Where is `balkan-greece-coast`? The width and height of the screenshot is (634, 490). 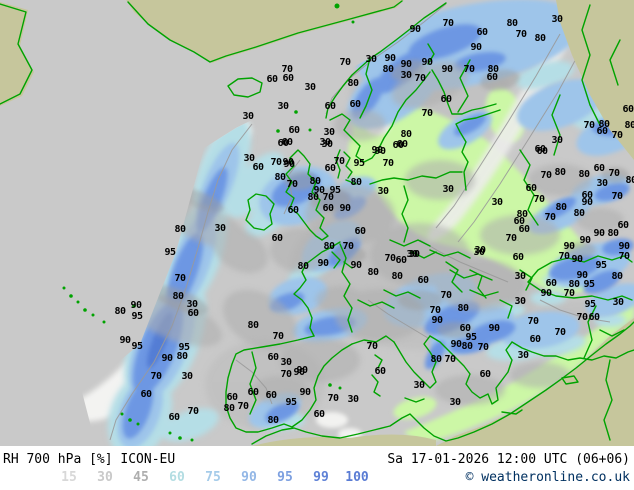
balkan-greece-coast is located at coordinates (471, 370).